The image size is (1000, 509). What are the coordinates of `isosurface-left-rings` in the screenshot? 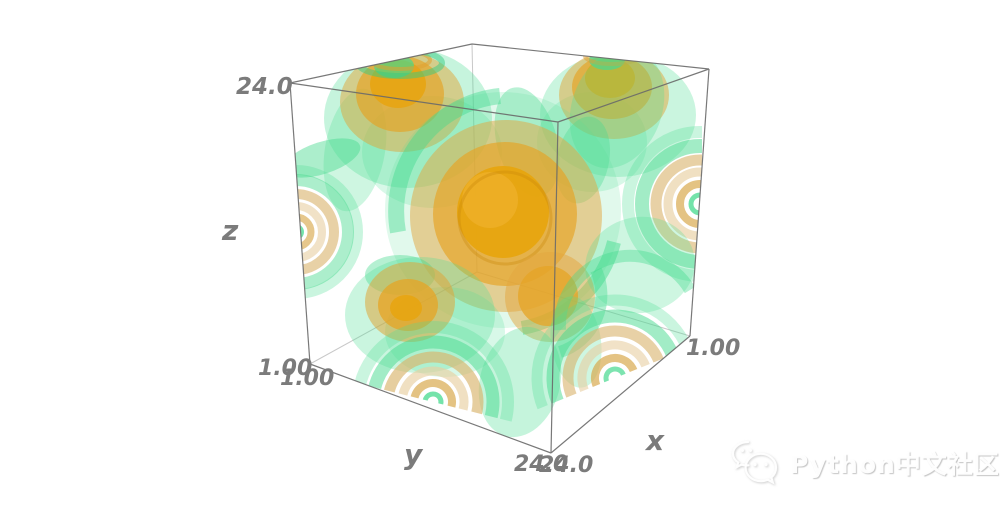 It's located at (329, 232).